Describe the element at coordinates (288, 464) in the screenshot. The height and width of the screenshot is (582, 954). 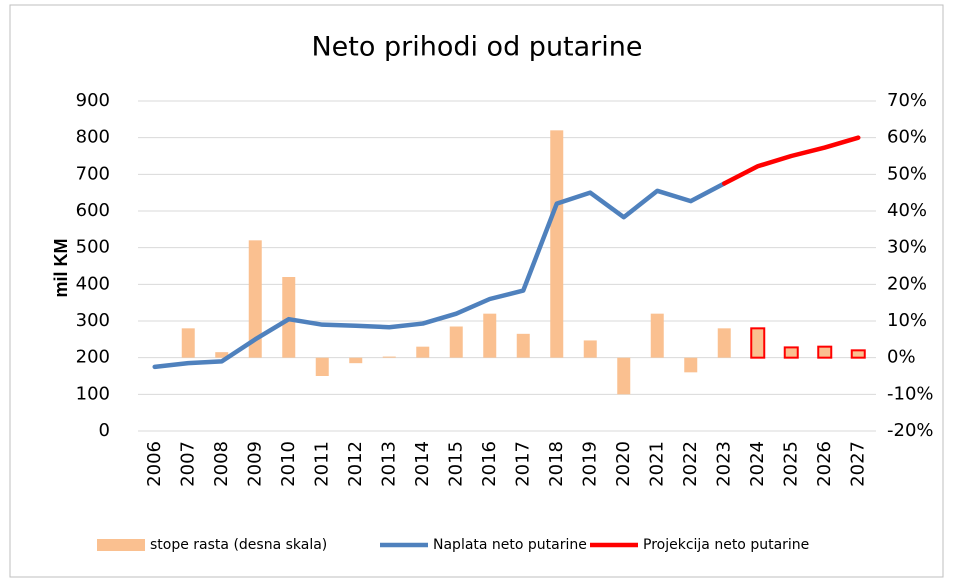
I see `x-tick-label: 2010` at that location.